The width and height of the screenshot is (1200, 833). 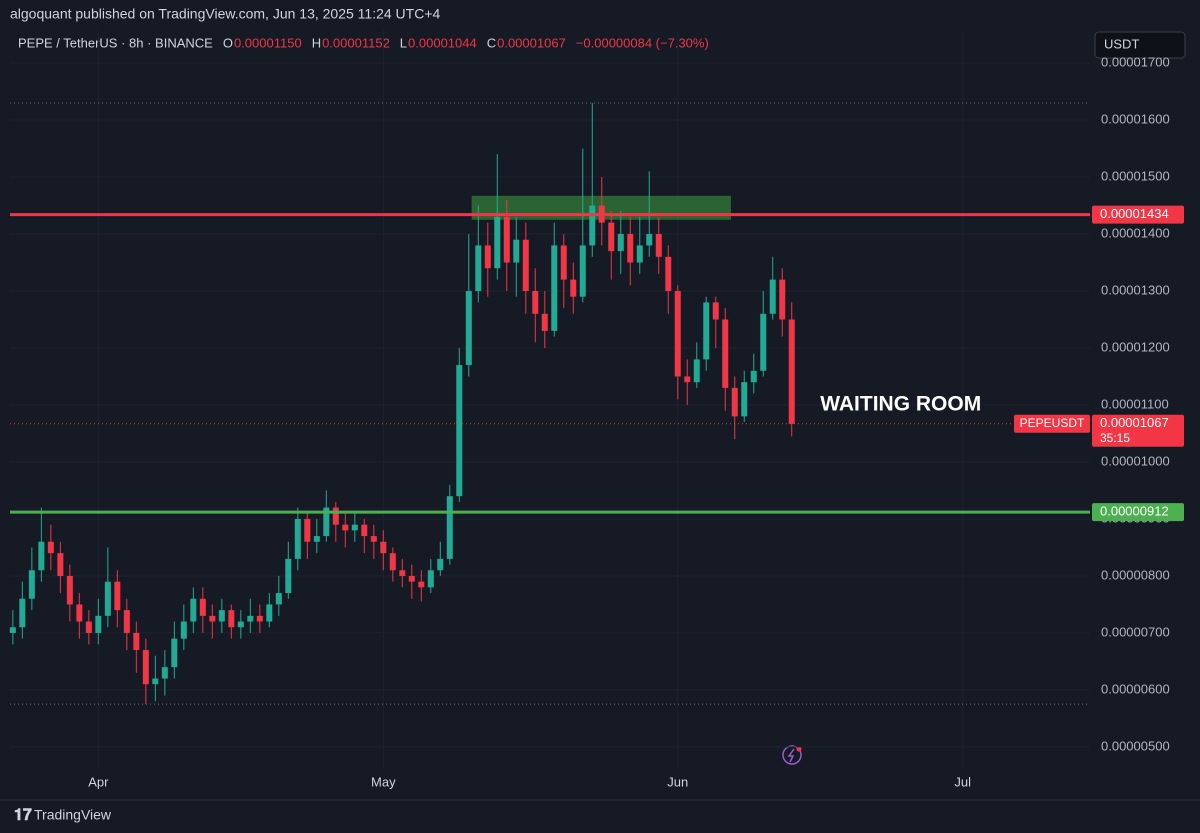 I want to click on level-label: 0.00001434, so click(x=1134, y=213).